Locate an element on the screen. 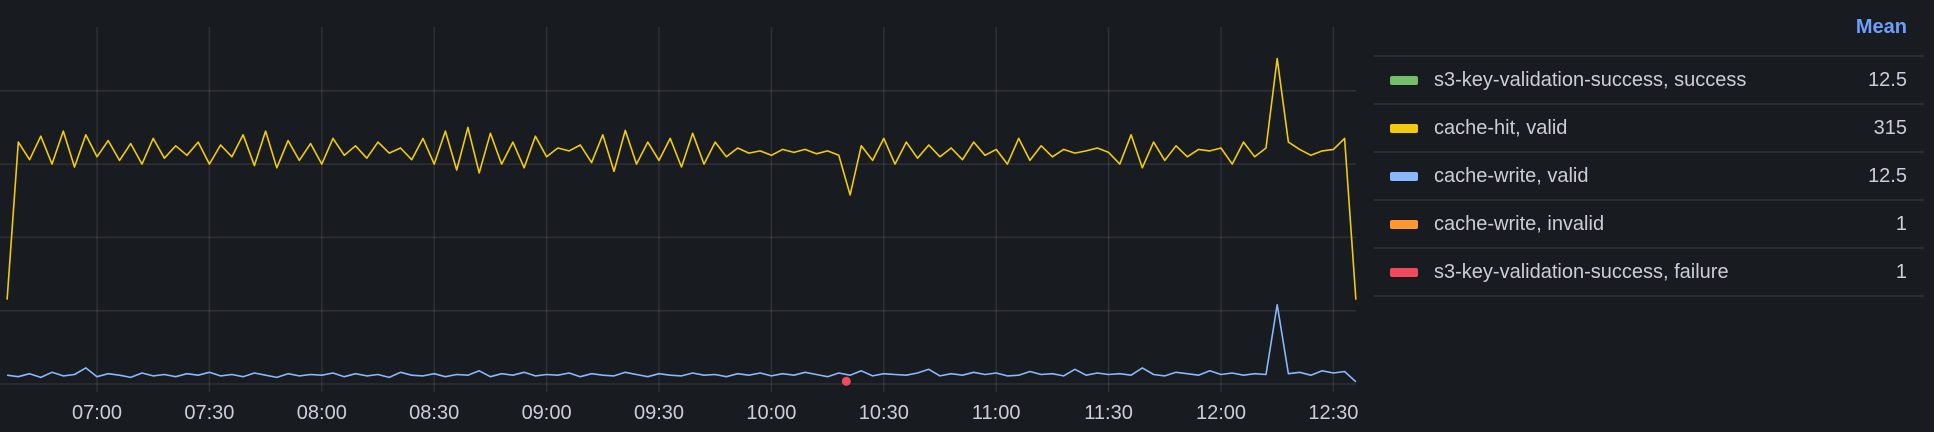 Image resolution: width=1934 pixels, height=432 pixels. legend-label: cache-hit, valid is located at coordinates (1501, 127).